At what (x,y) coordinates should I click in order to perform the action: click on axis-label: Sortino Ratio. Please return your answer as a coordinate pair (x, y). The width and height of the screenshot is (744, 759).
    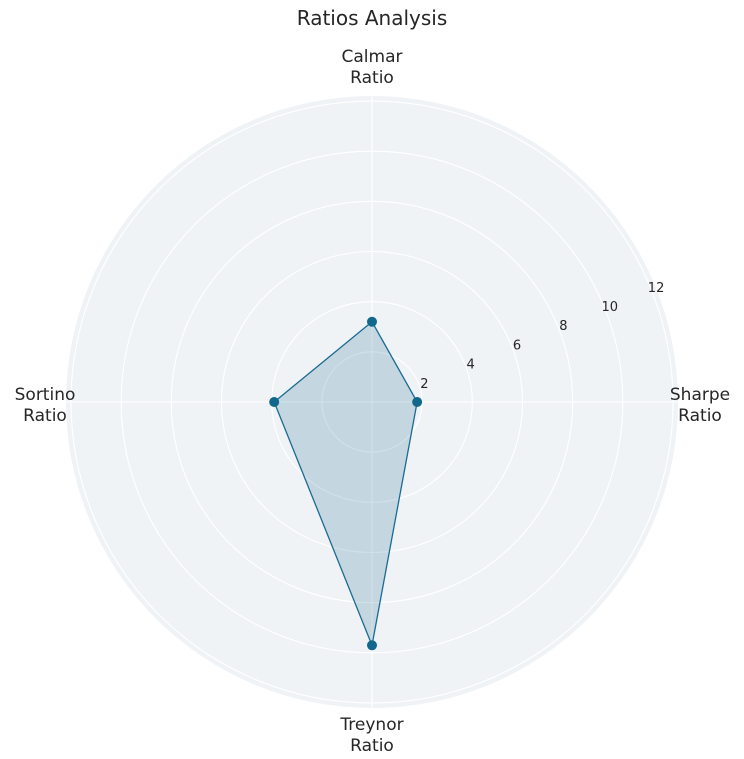
    Looking at the image, I should click on (45, 405).